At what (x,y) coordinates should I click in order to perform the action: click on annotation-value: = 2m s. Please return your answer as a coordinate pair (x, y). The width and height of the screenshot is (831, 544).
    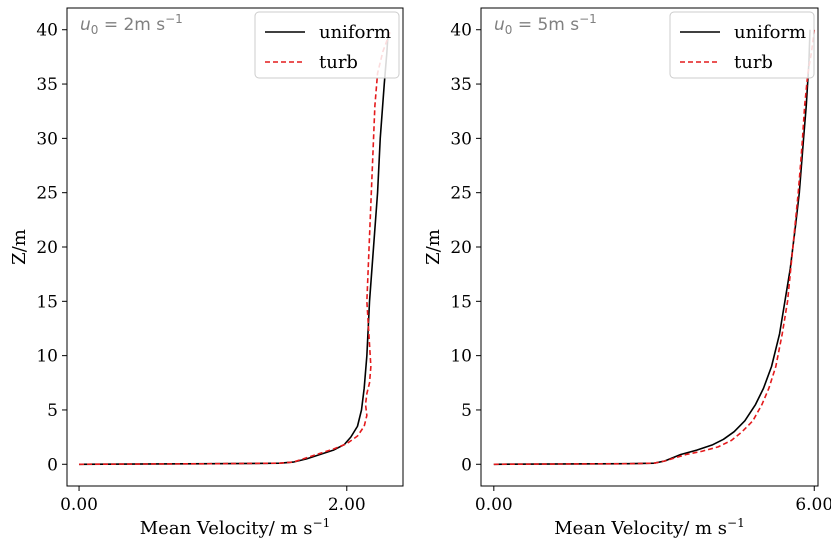
    Looking at the image, I should click on (131, 25).